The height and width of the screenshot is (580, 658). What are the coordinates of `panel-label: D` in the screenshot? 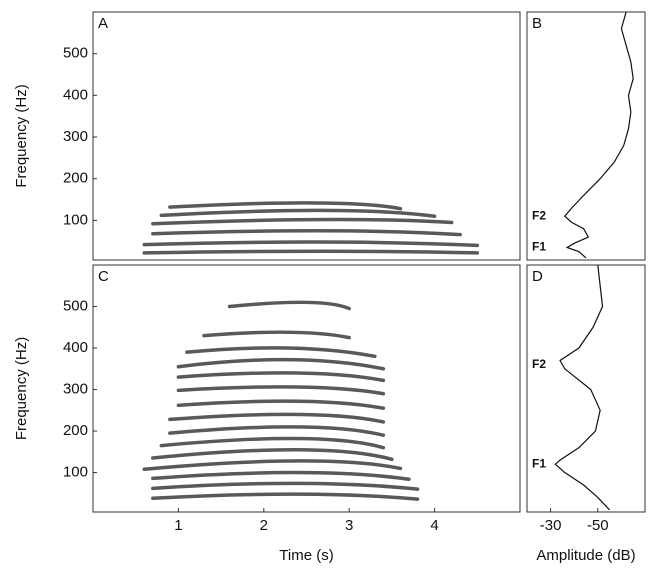 It's located at (537, 276).